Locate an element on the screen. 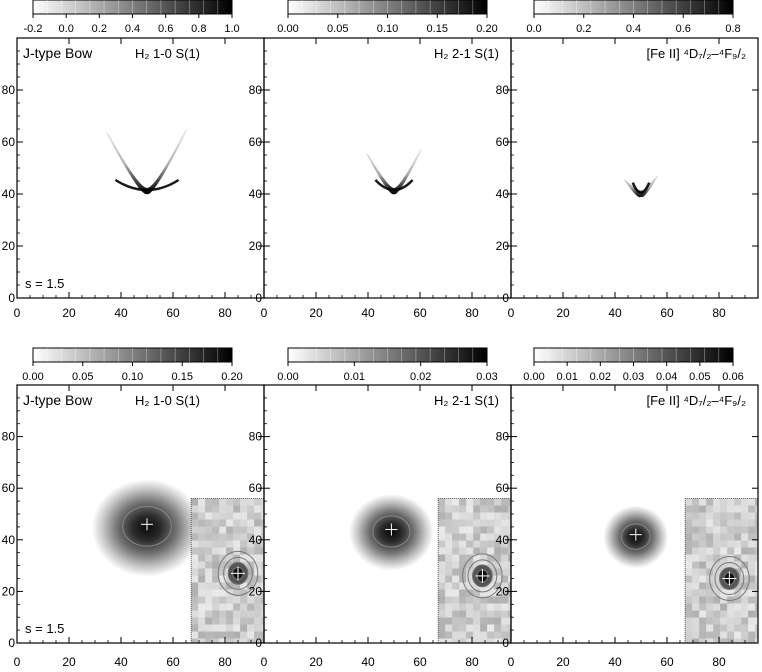 The image size is (762, 672). panel-r1c1-colorbar-tick-label: 0.02 is located at coordinates (420, 377).